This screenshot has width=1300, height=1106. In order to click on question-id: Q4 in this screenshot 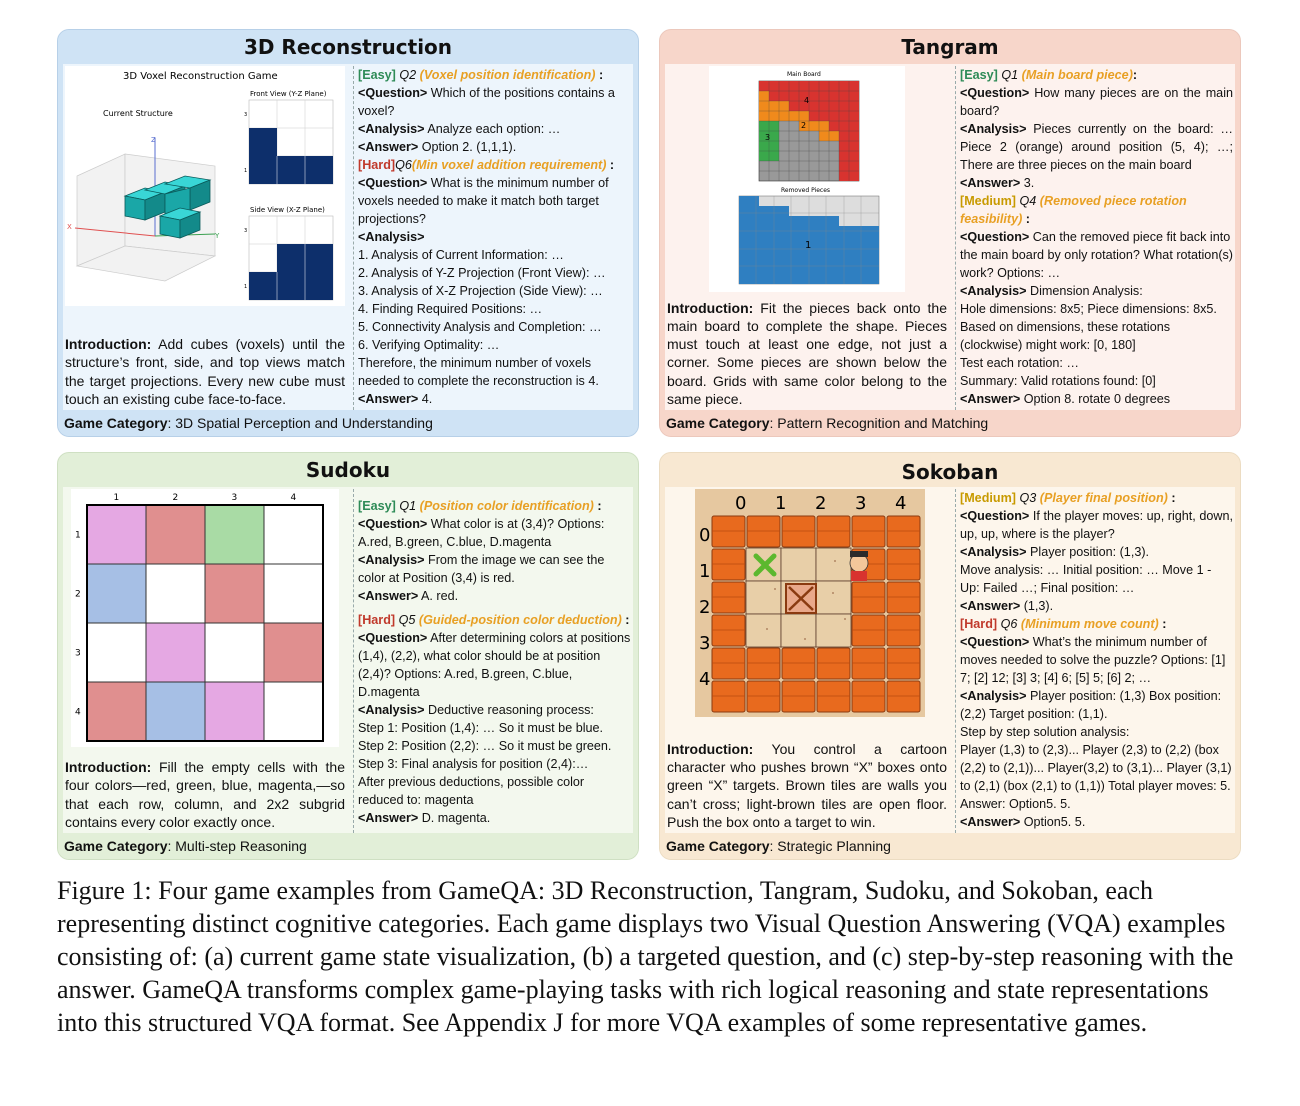, I will do `click(1028, 201)`.